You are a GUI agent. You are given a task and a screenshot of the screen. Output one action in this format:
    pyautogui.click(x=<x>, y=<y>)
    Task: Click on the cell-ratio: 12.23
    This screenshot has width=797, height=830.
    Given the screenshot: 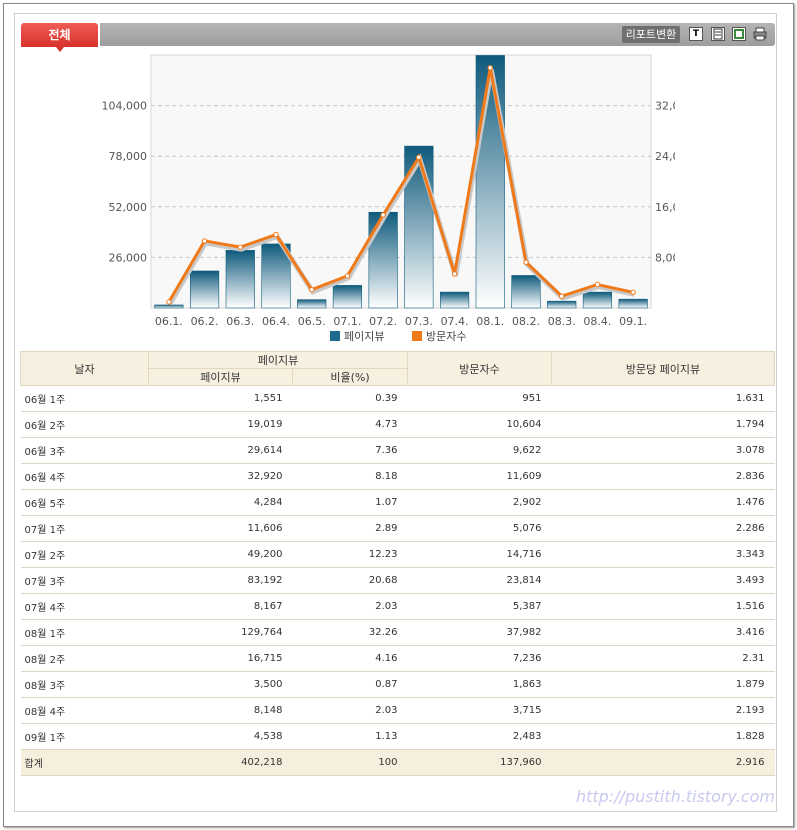 What is the action you would take?
    pyautogui.click(x=350, y=554)
    